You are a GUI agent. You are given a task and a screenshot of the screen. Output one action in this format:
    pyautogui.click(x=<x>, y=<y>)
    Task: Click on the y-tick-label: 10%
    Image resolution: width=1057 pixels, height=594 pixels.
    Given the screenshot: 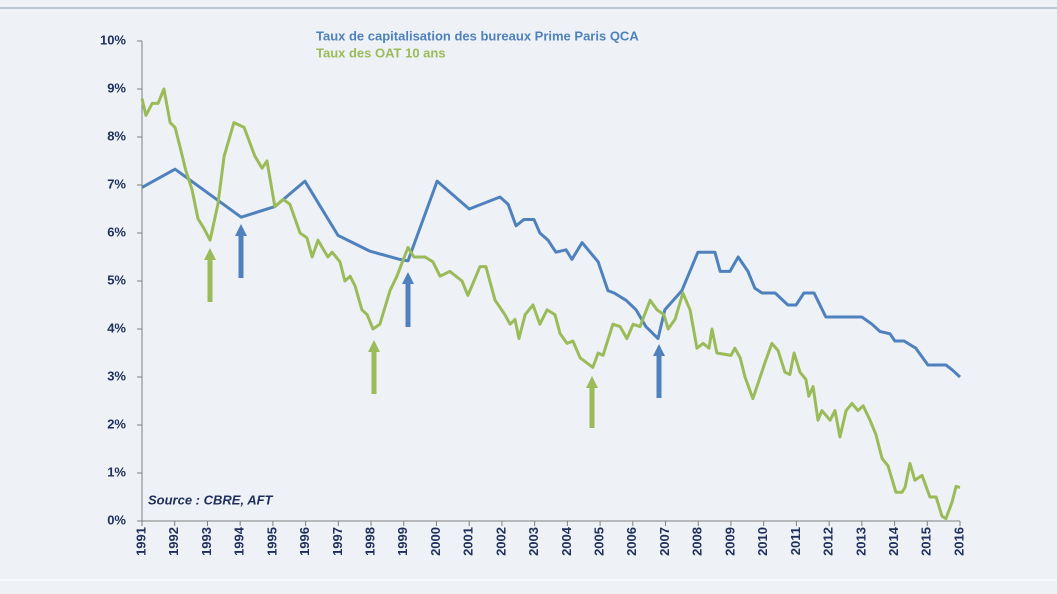 What is the action you would take?
    pyautogui.click(x=113, y=39)
    